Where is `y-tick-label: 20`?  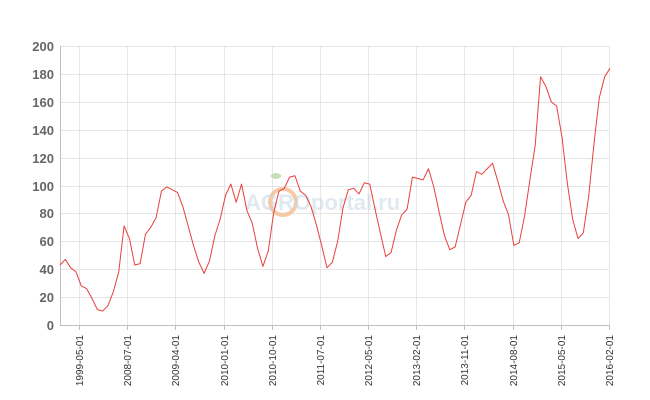 y-tick-label: 20 is located at coordinates (47, 297).